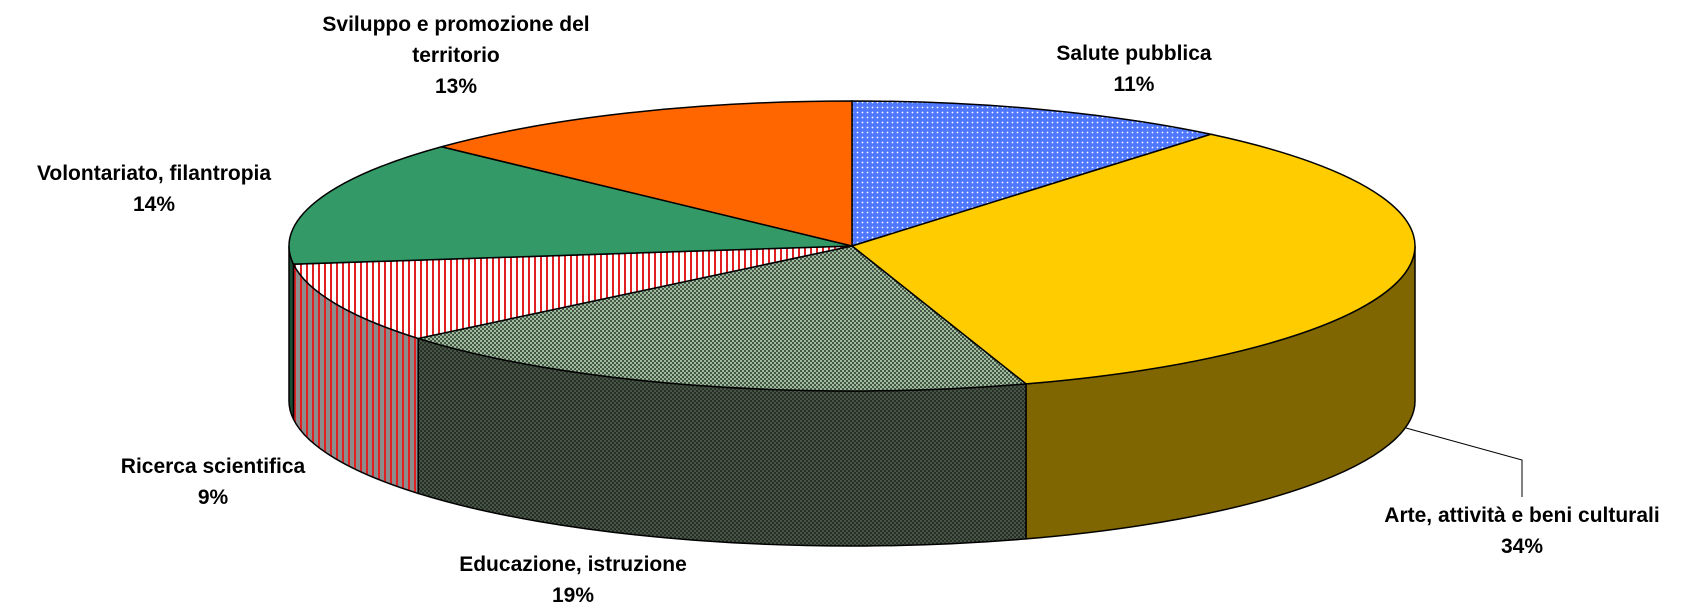  Describe the element at coordinates (1522, 546) in the screenshot. I see `value-label: 34%` at that location.